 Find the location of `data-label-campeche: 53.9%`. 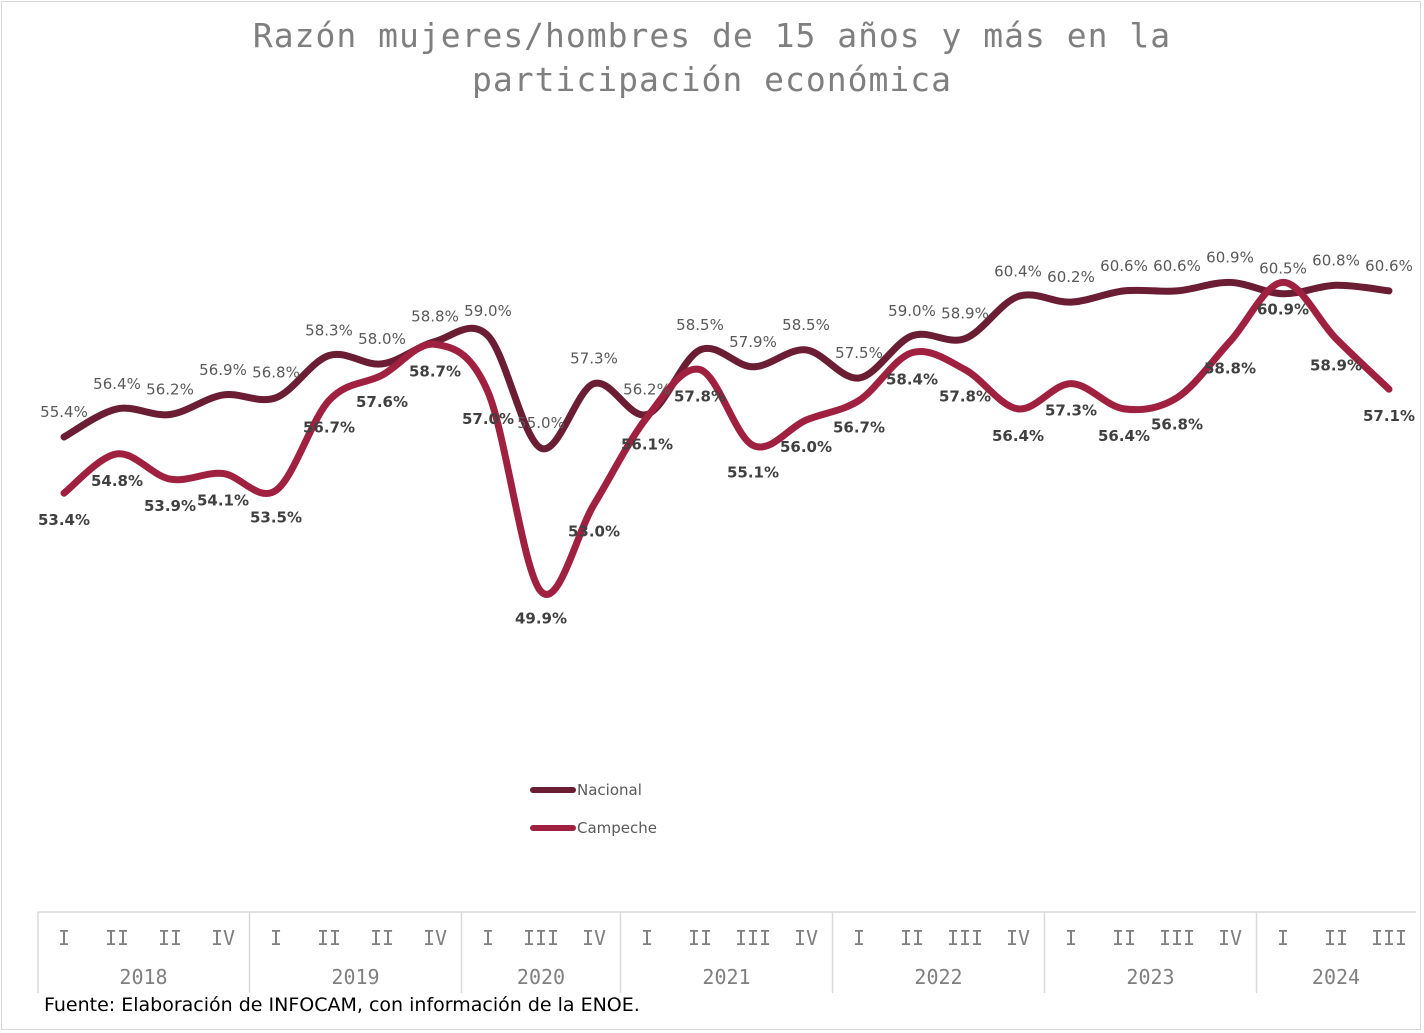

data-label-campeche: 53.9% is located at coordinates (170, 506).